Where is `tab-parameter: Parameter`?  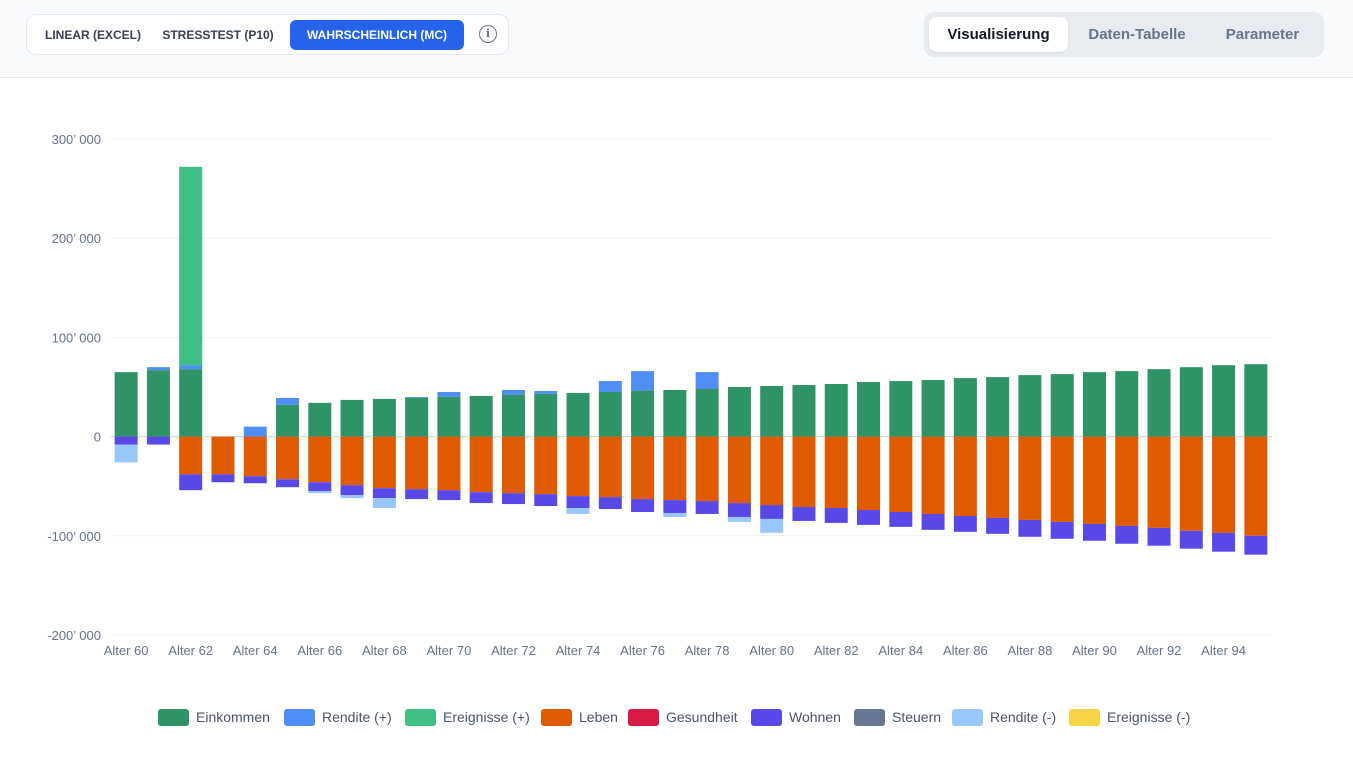
tab-parameter: Parameter is located at coordinates (1262, 34).